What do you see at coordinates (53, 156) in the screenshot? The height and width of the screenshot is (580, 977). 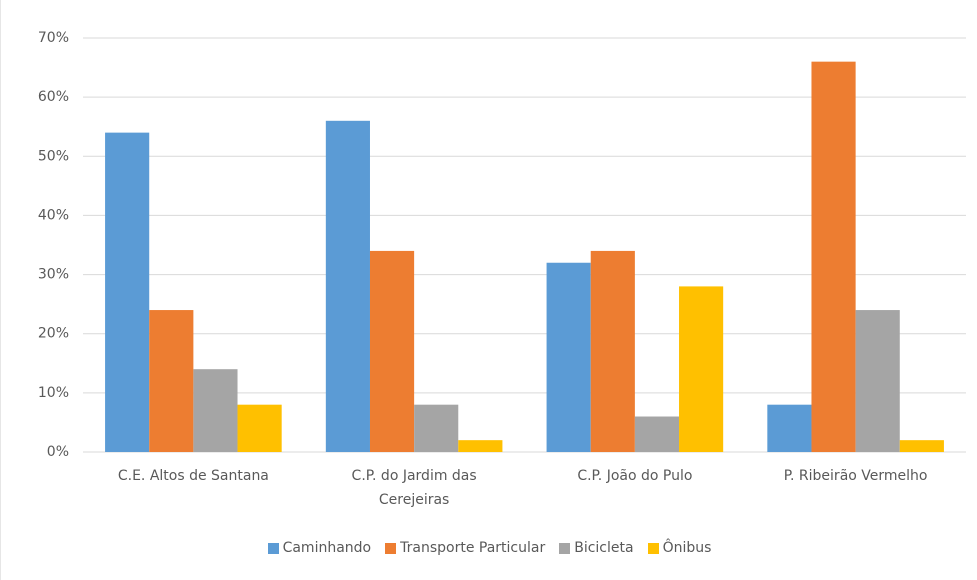 I see `y-tick-label: 50%` at bounding box center [53, 156].